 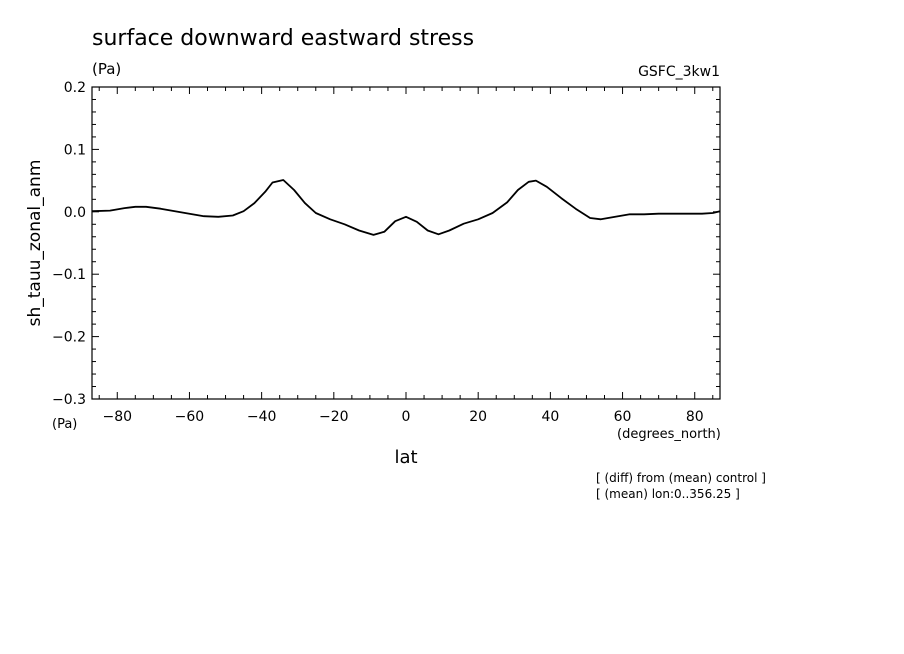 I want to click on x-tick-label: −40, so click(x=262, y=417).